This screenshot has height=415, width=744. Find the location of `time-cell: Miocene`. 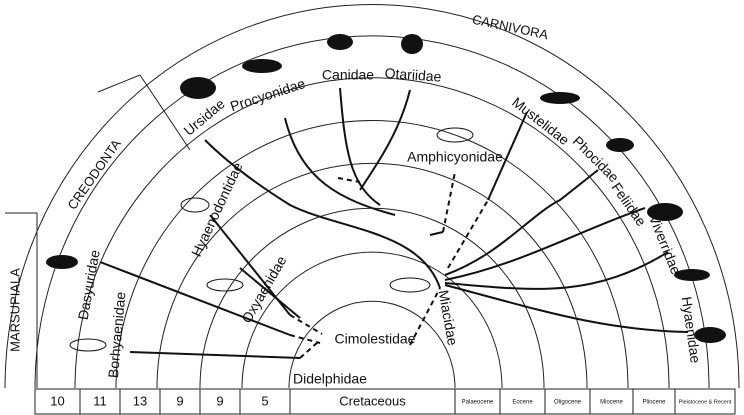

time-cell: Miocene is located at coordinates (611, 403).